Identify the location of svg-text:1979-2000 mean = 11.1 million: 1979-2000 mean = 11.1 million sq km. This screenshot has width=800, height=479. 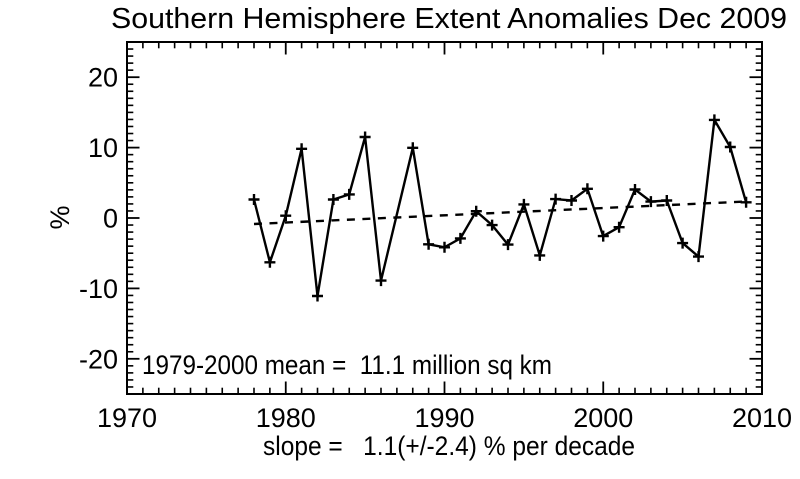
(347, 365).